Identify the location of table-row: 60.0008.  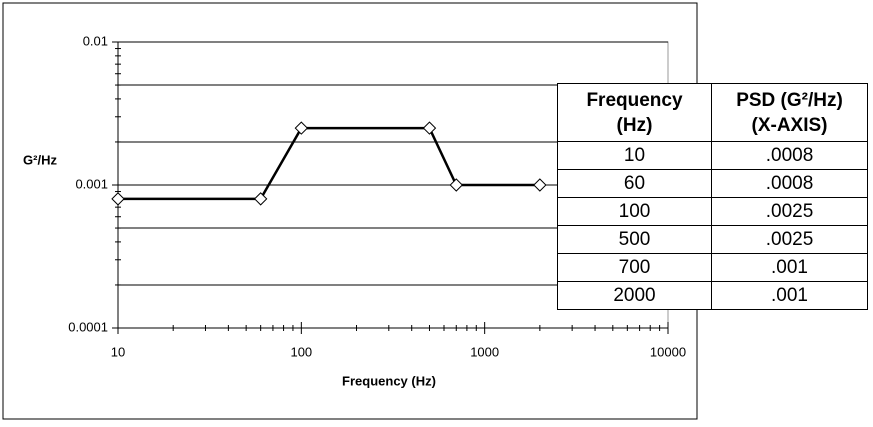
(712, 183).